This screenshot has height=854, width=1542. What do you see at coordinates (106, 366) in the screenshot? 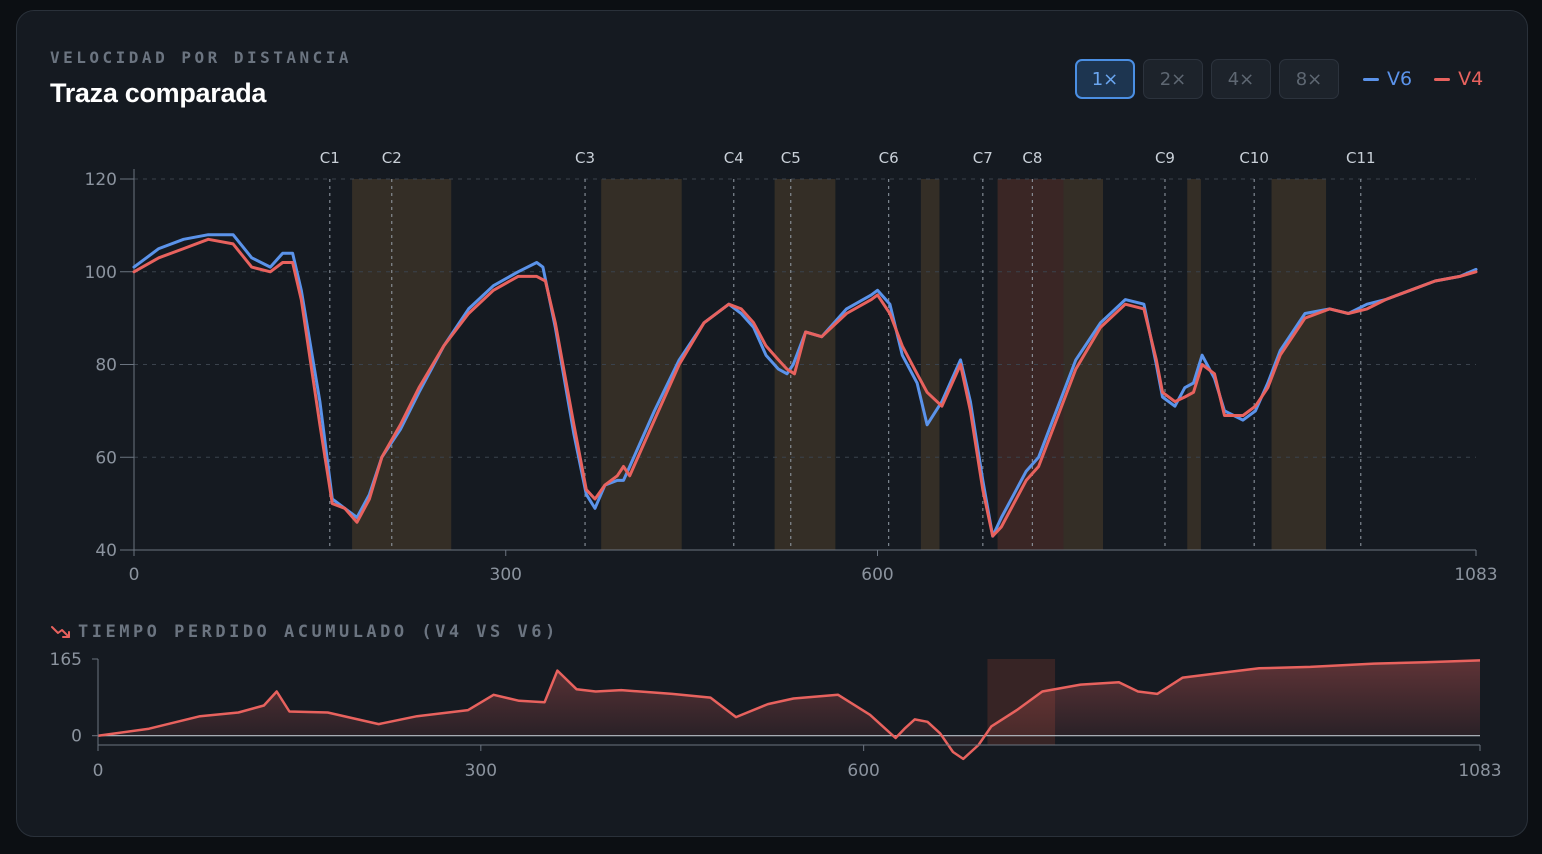
I see `y-tick-label: 80` at bounding box center [106, 366].